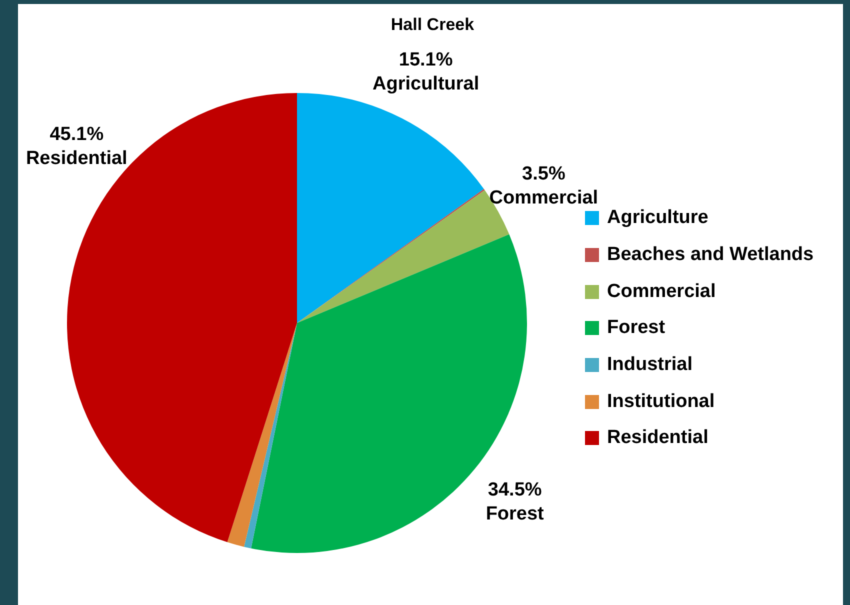 The image size is (850, 605). What do you see at coordinates (636, 328) in the screenshot?
I see `legend-label: Forest` at bounding box center [636, 328].